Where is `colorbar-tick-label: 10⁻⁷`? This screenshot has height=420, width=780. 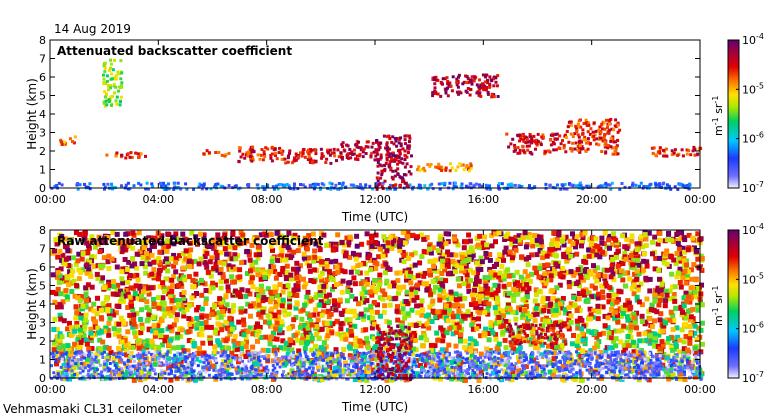
colorbar-tick-label: 10⁻⁷ is located at coordinates (753, 187).